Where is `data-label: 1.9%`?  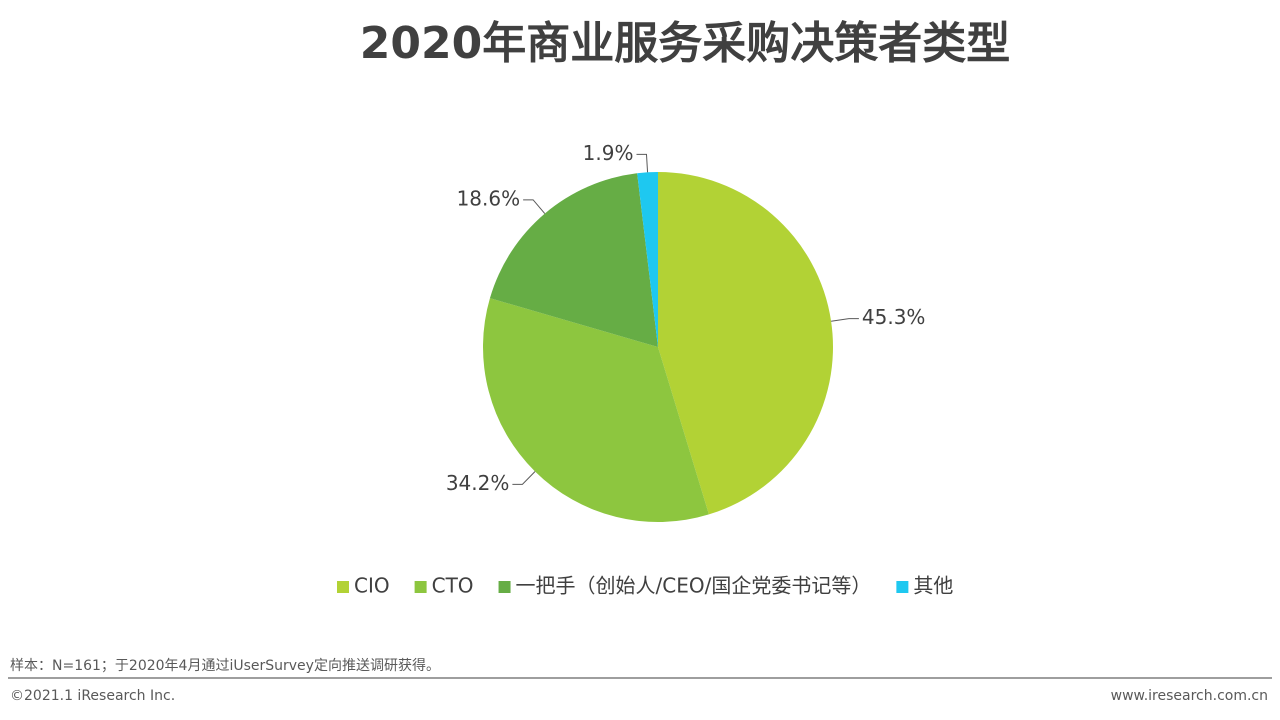
data-label: 1.9% is located at coordinates (608, 153).